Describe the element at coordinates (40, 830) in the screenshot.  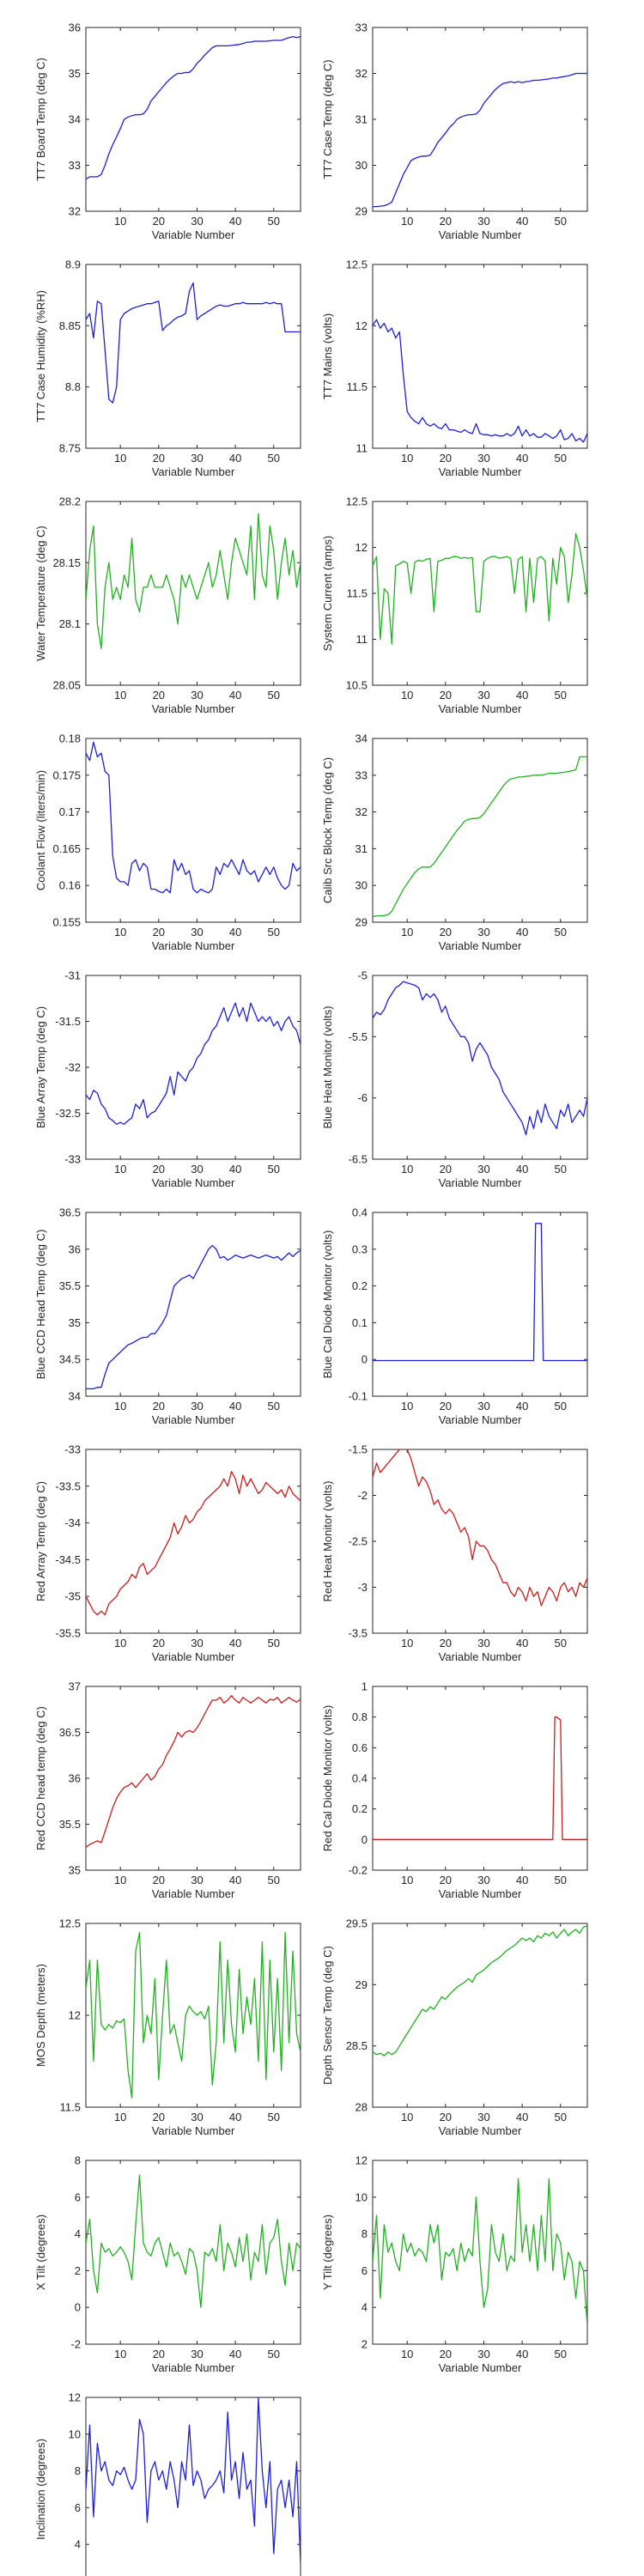
I see `y-axis-label: Coolant Flow (liters/min)` at that location.